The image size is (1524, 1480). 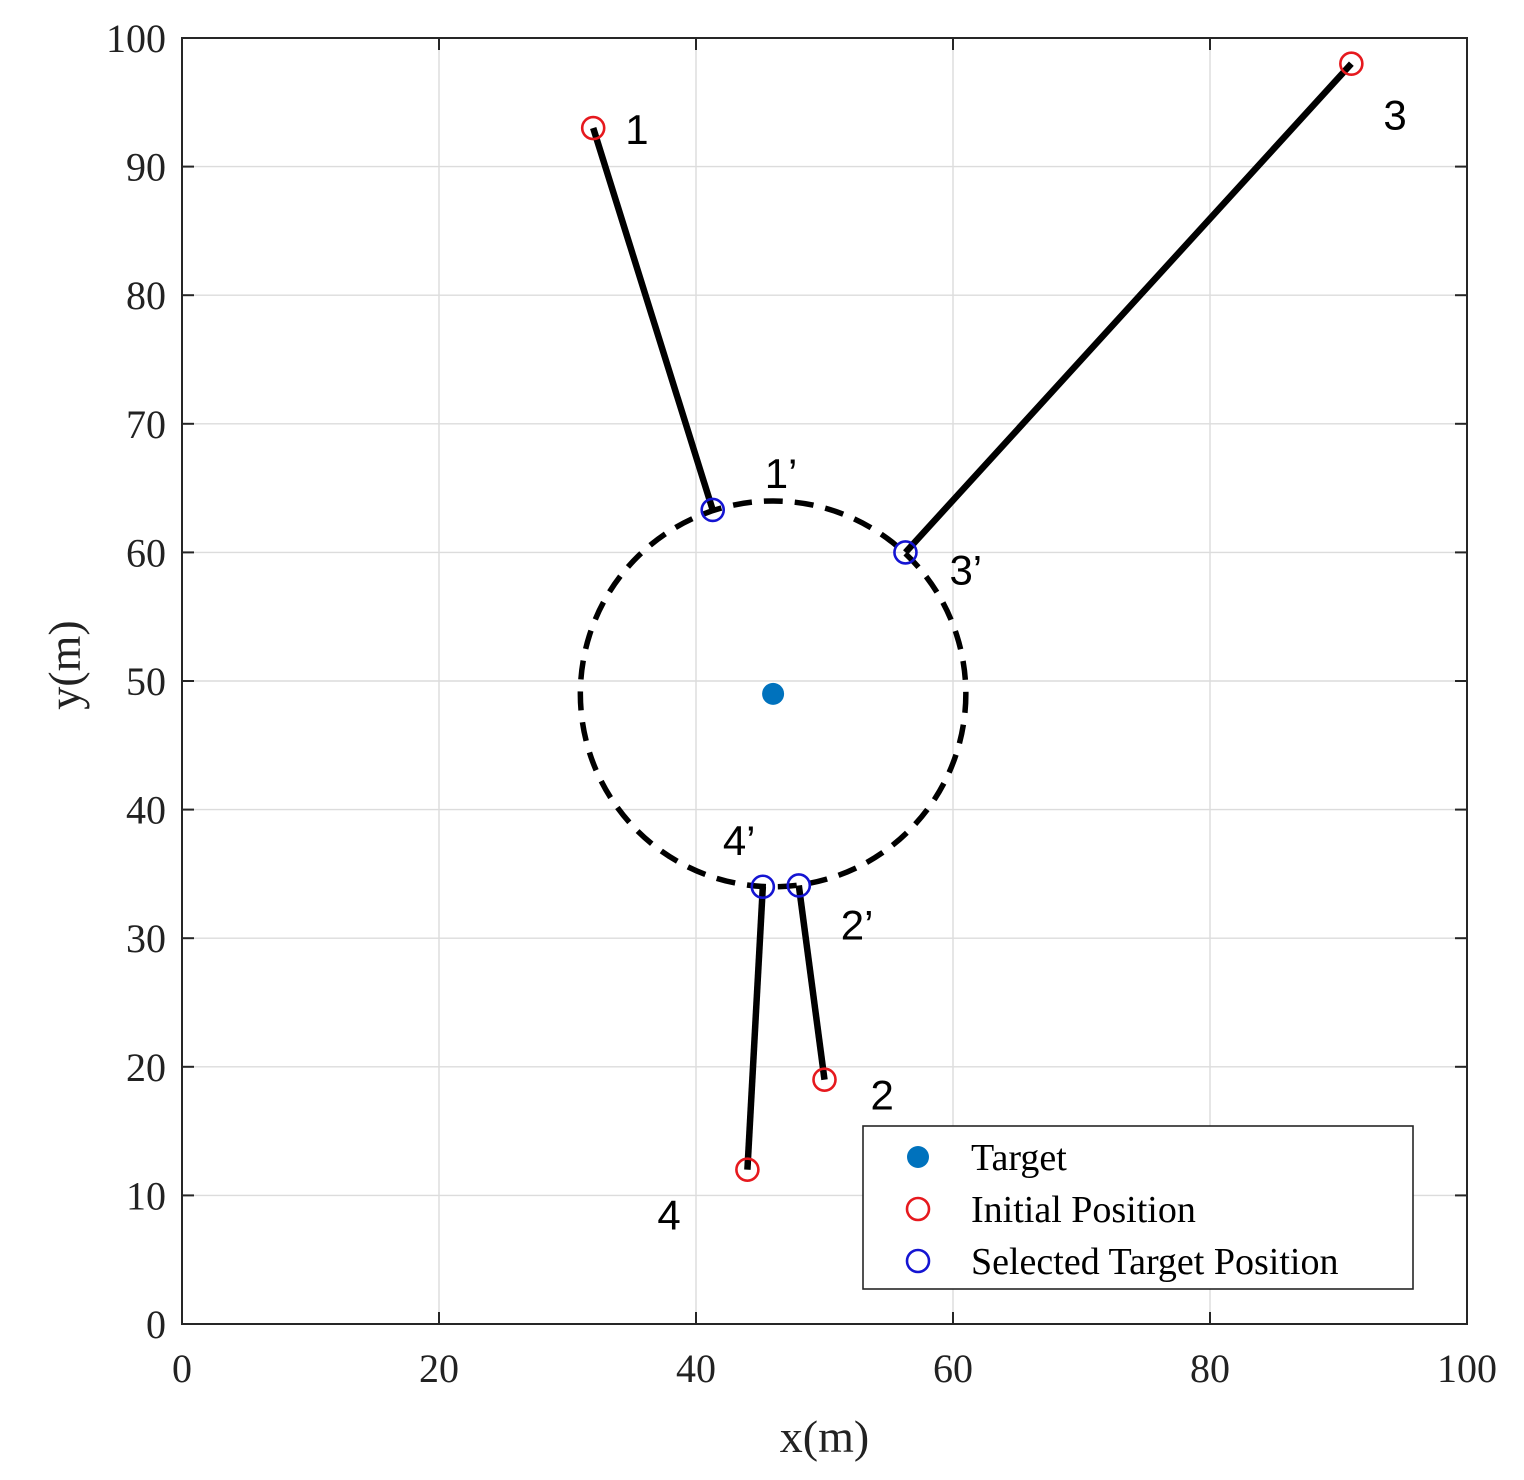 I want to click on y-tick-label: 30, so click(x=146, y=938).